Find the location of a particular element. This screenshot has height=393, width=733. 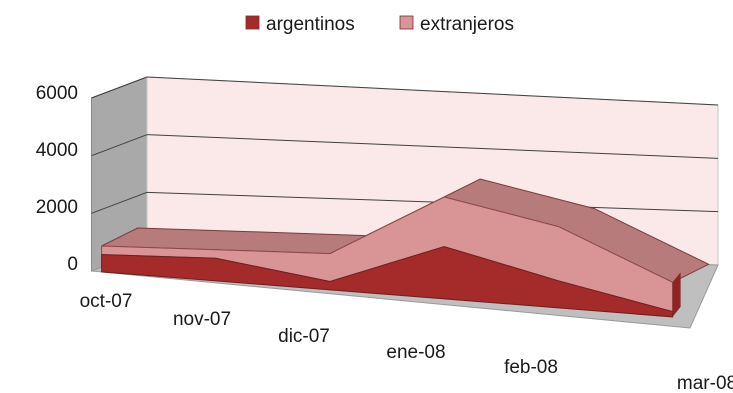

x-tick-label: feb-08 is located at coordinates (531, 367).